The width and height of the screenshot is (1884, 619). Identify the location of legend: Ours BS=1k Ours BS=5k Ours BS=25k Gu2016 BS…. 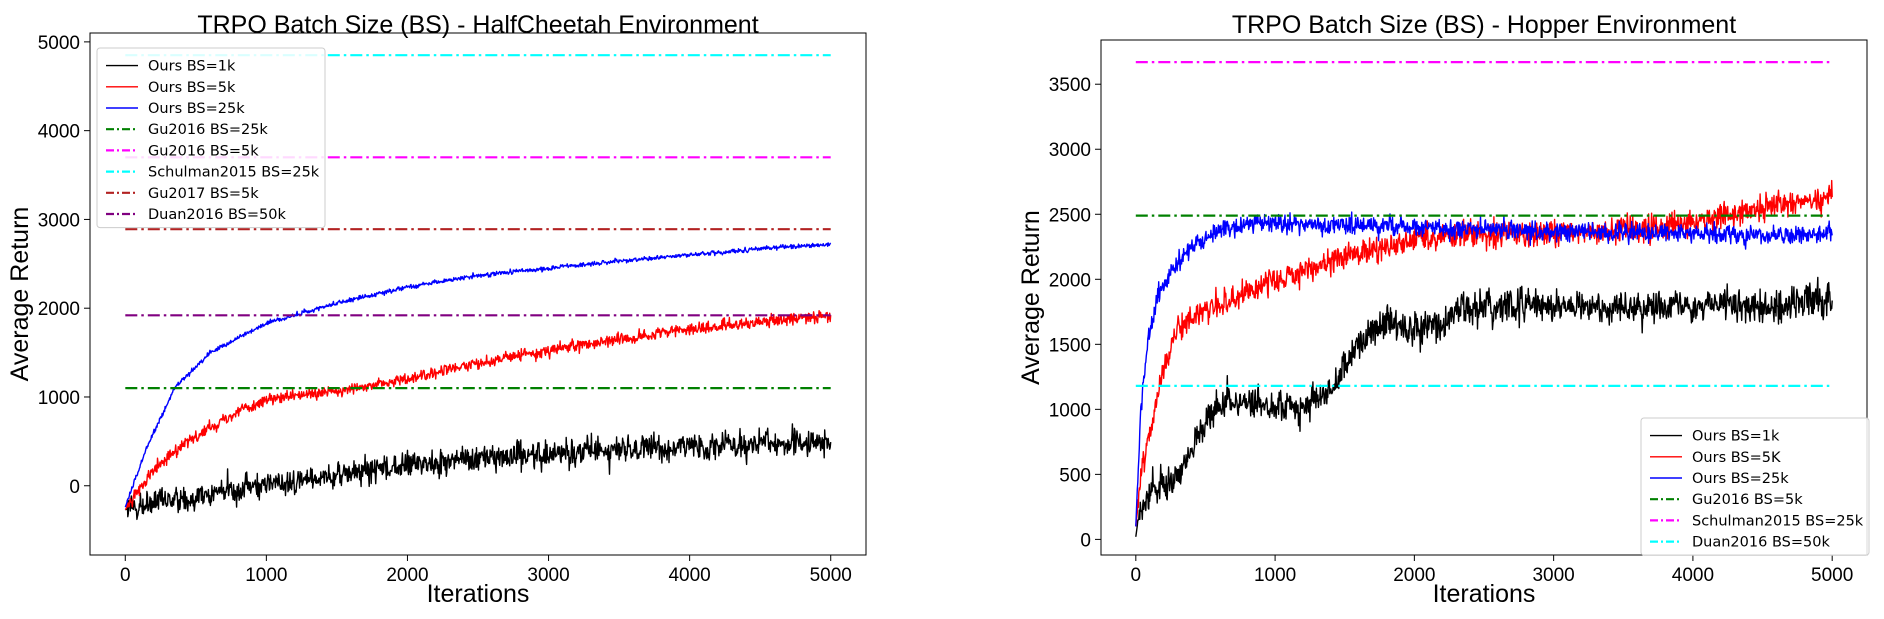
(211, 138).